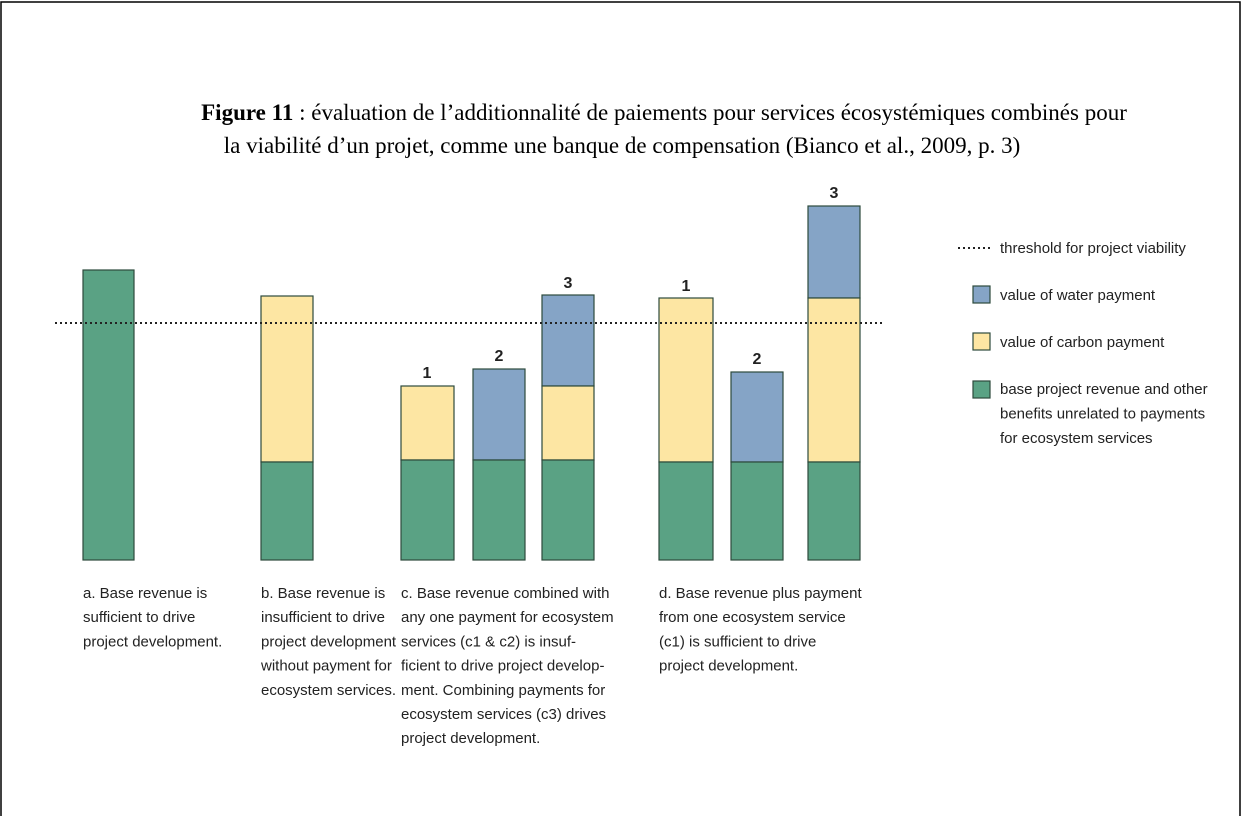 Image resolution: width=1245 pixels, height=816 pixels. I want to click on legend-label: value of water payment, so click(1078, 295).